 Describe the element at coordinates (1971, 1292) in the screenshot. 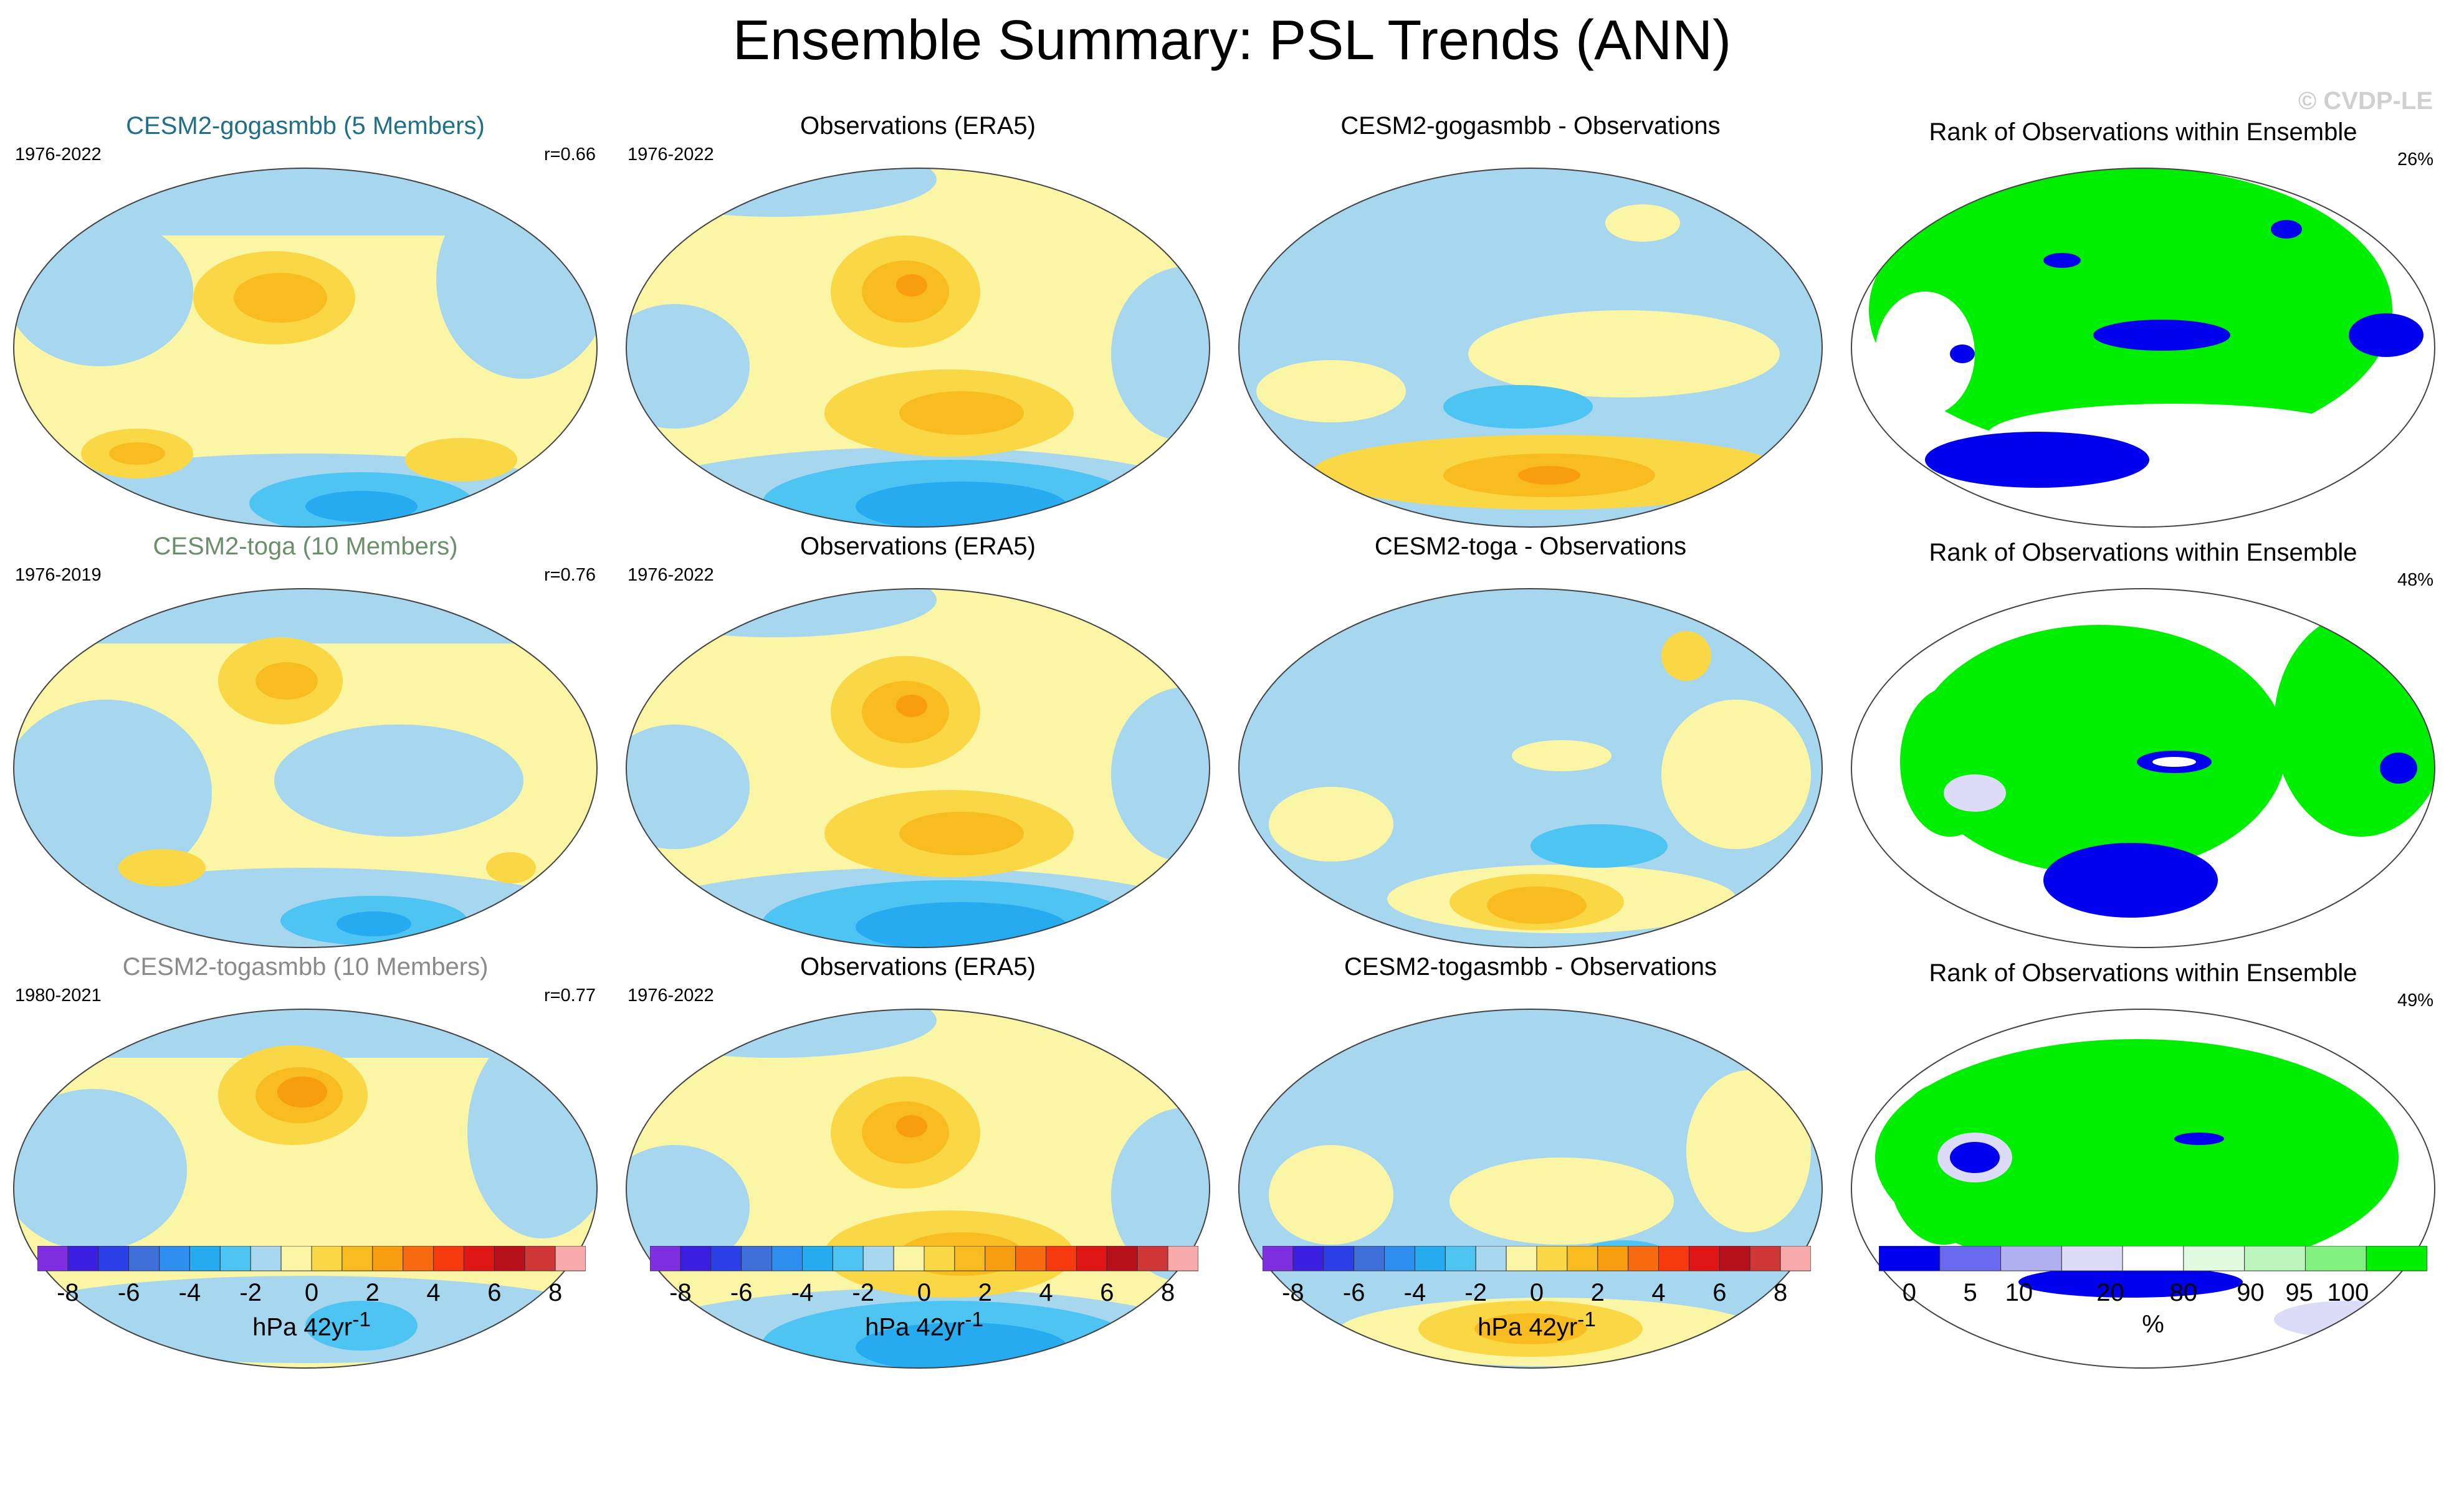

I see `colorbar-tick-label: 5` at that location.